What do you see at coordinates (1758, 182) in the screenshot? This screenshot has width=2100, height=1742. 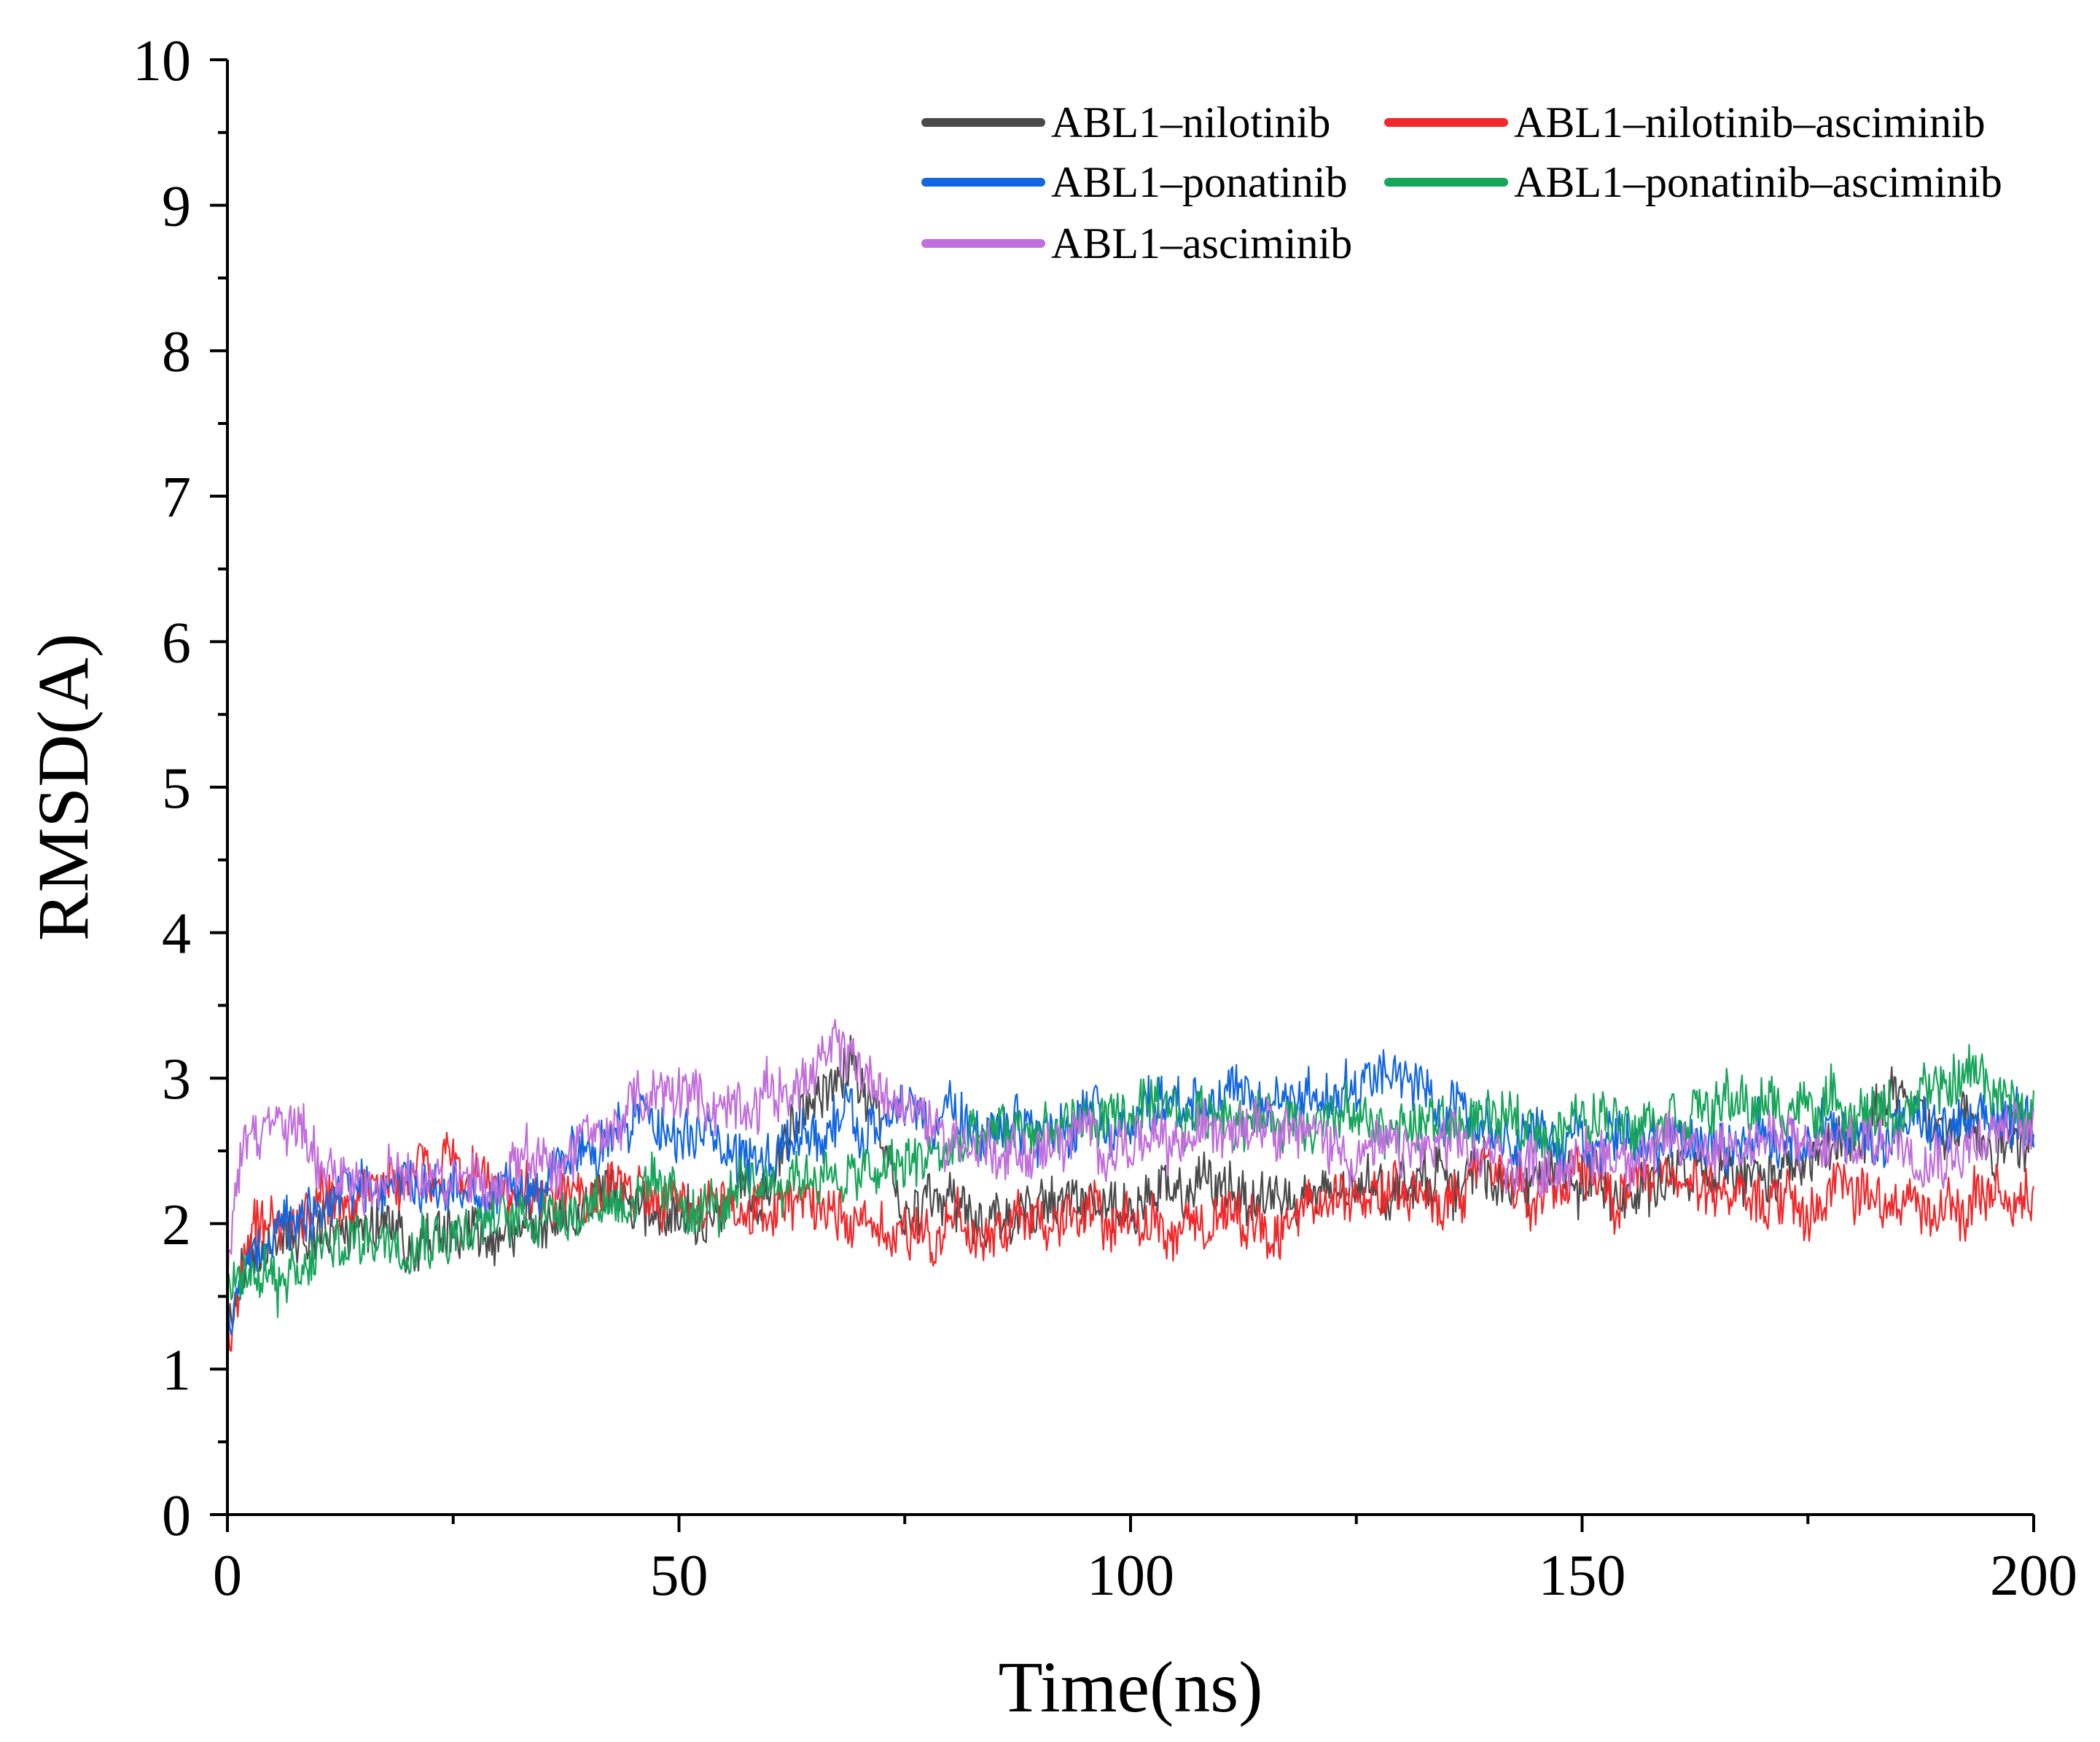 I see `legend-label: ABL1–ponatinib–asciminib` at bounding box center [1758, 182].